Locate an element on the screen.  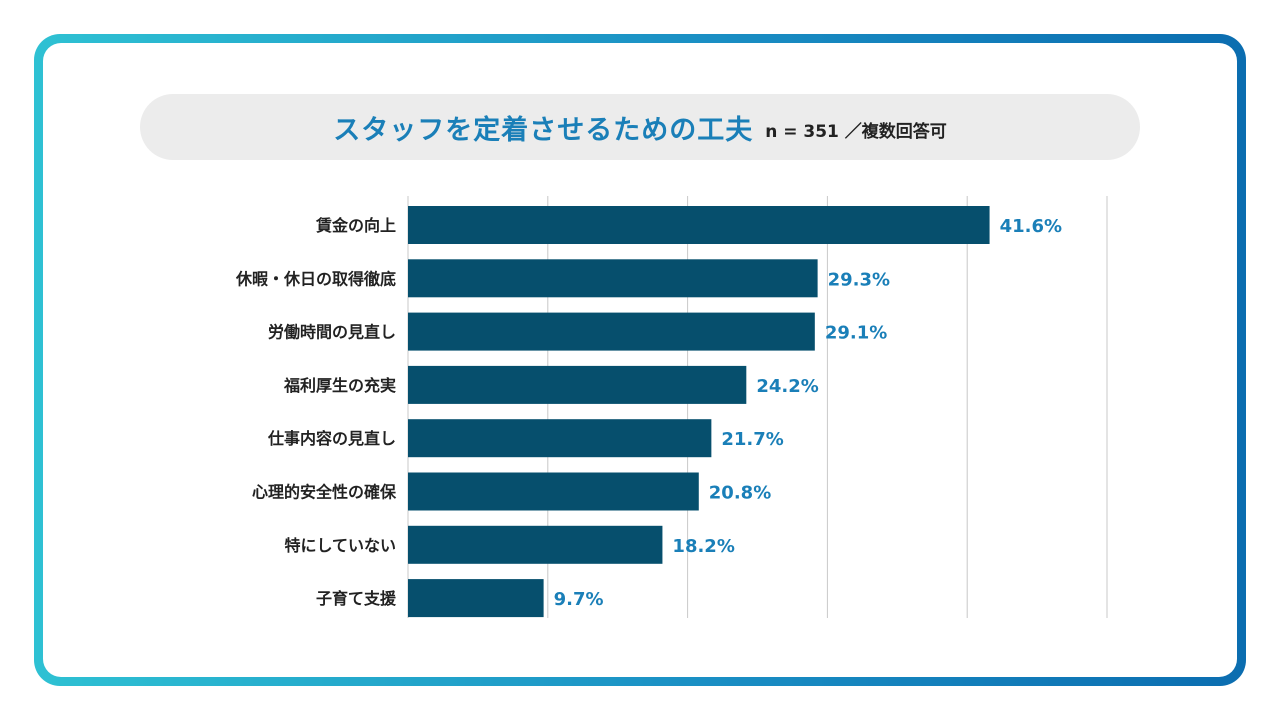
value-label-0: 41.6% is located at coordinates (1031, 226).